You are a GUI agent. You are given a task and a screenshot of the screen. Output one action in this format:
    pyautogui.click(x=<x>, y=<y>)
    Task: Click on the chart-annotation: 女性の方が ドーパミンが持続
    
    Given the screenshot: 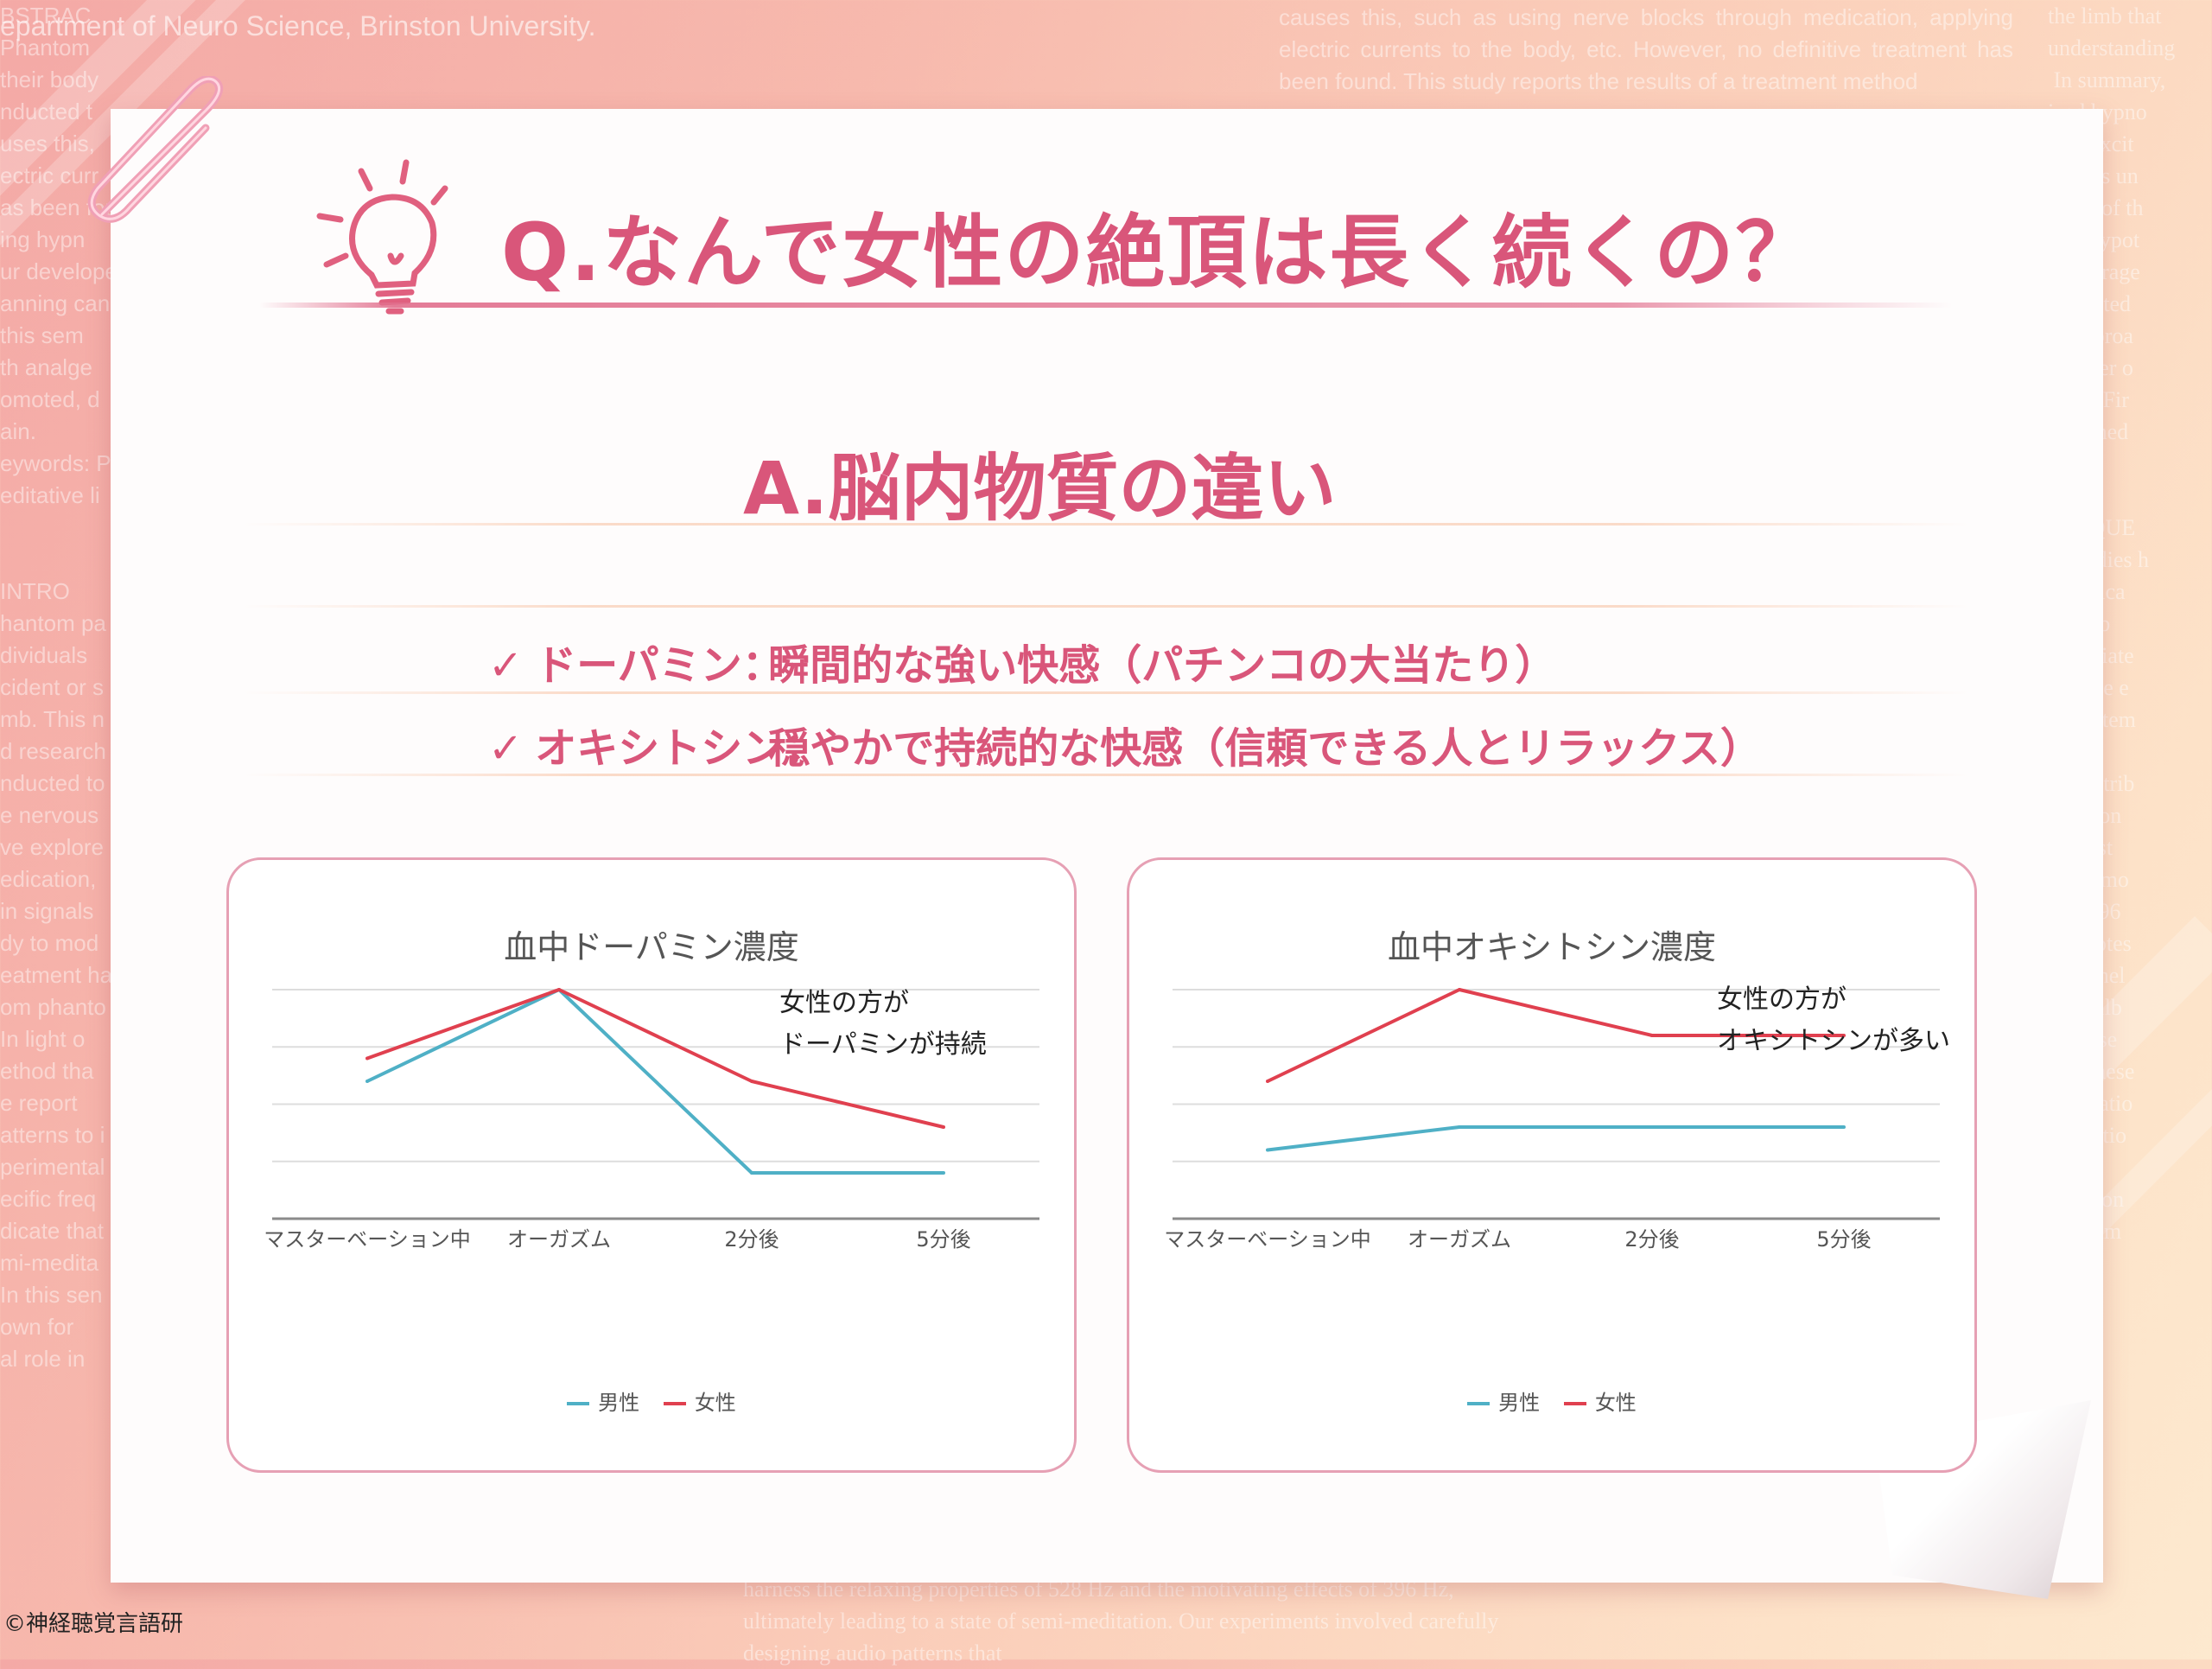 What is the action you would take?
    pyautogui.click(x=883, y=1024)
    